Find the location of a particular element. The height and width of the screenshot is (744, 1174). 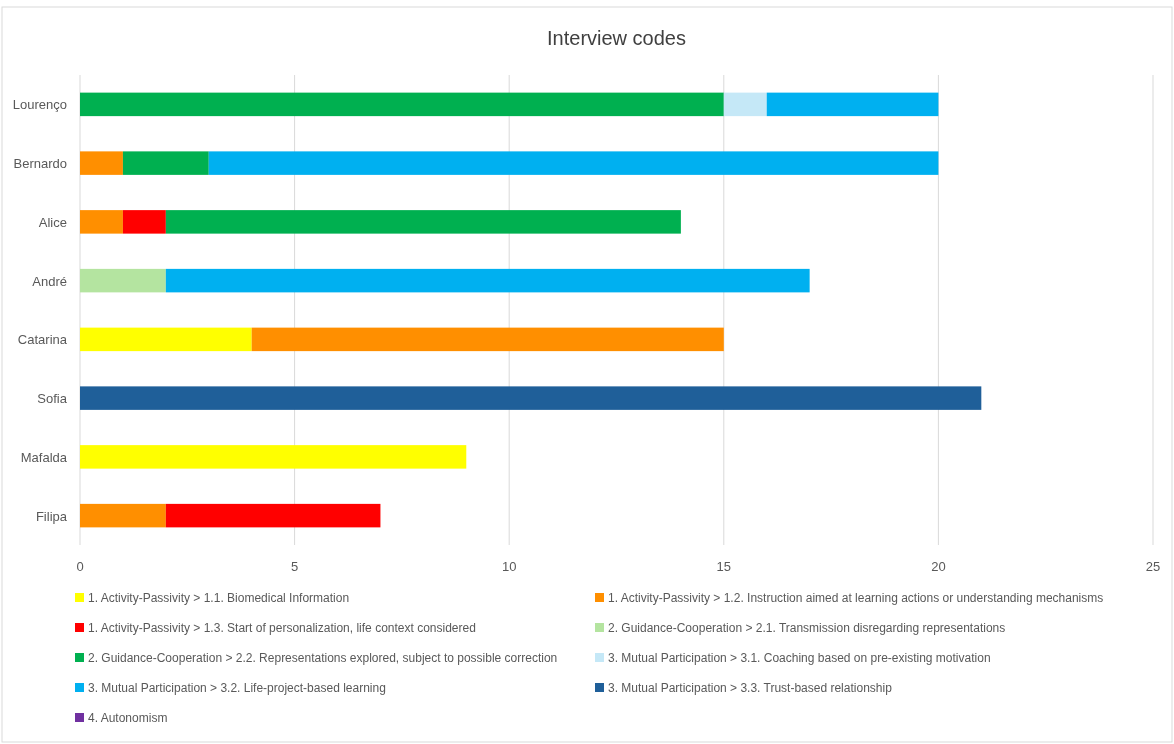

y-tick-label: Mafalda is located at coordinates (44, 457).